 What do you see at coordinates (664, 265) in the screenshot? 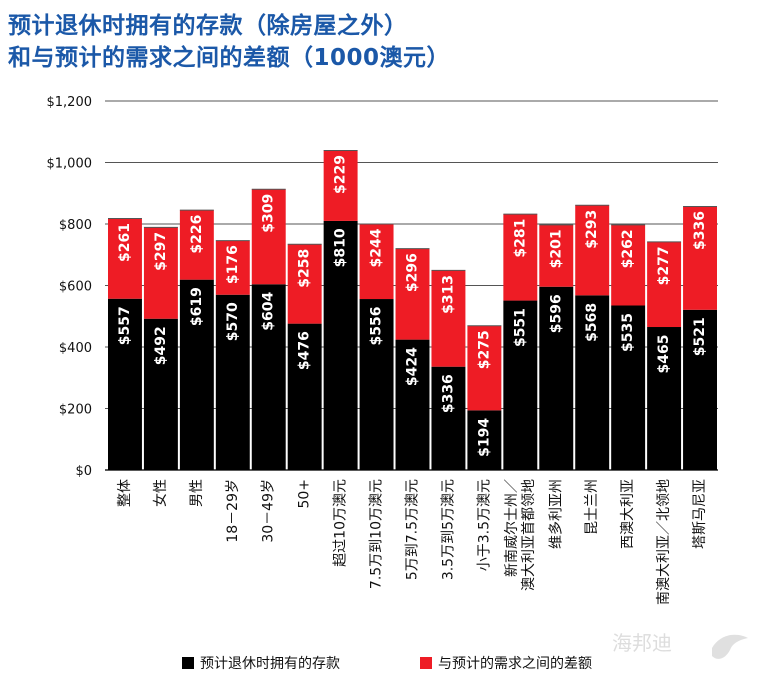
I see `data-label-gap: $277` at bounding box center [664, 265].